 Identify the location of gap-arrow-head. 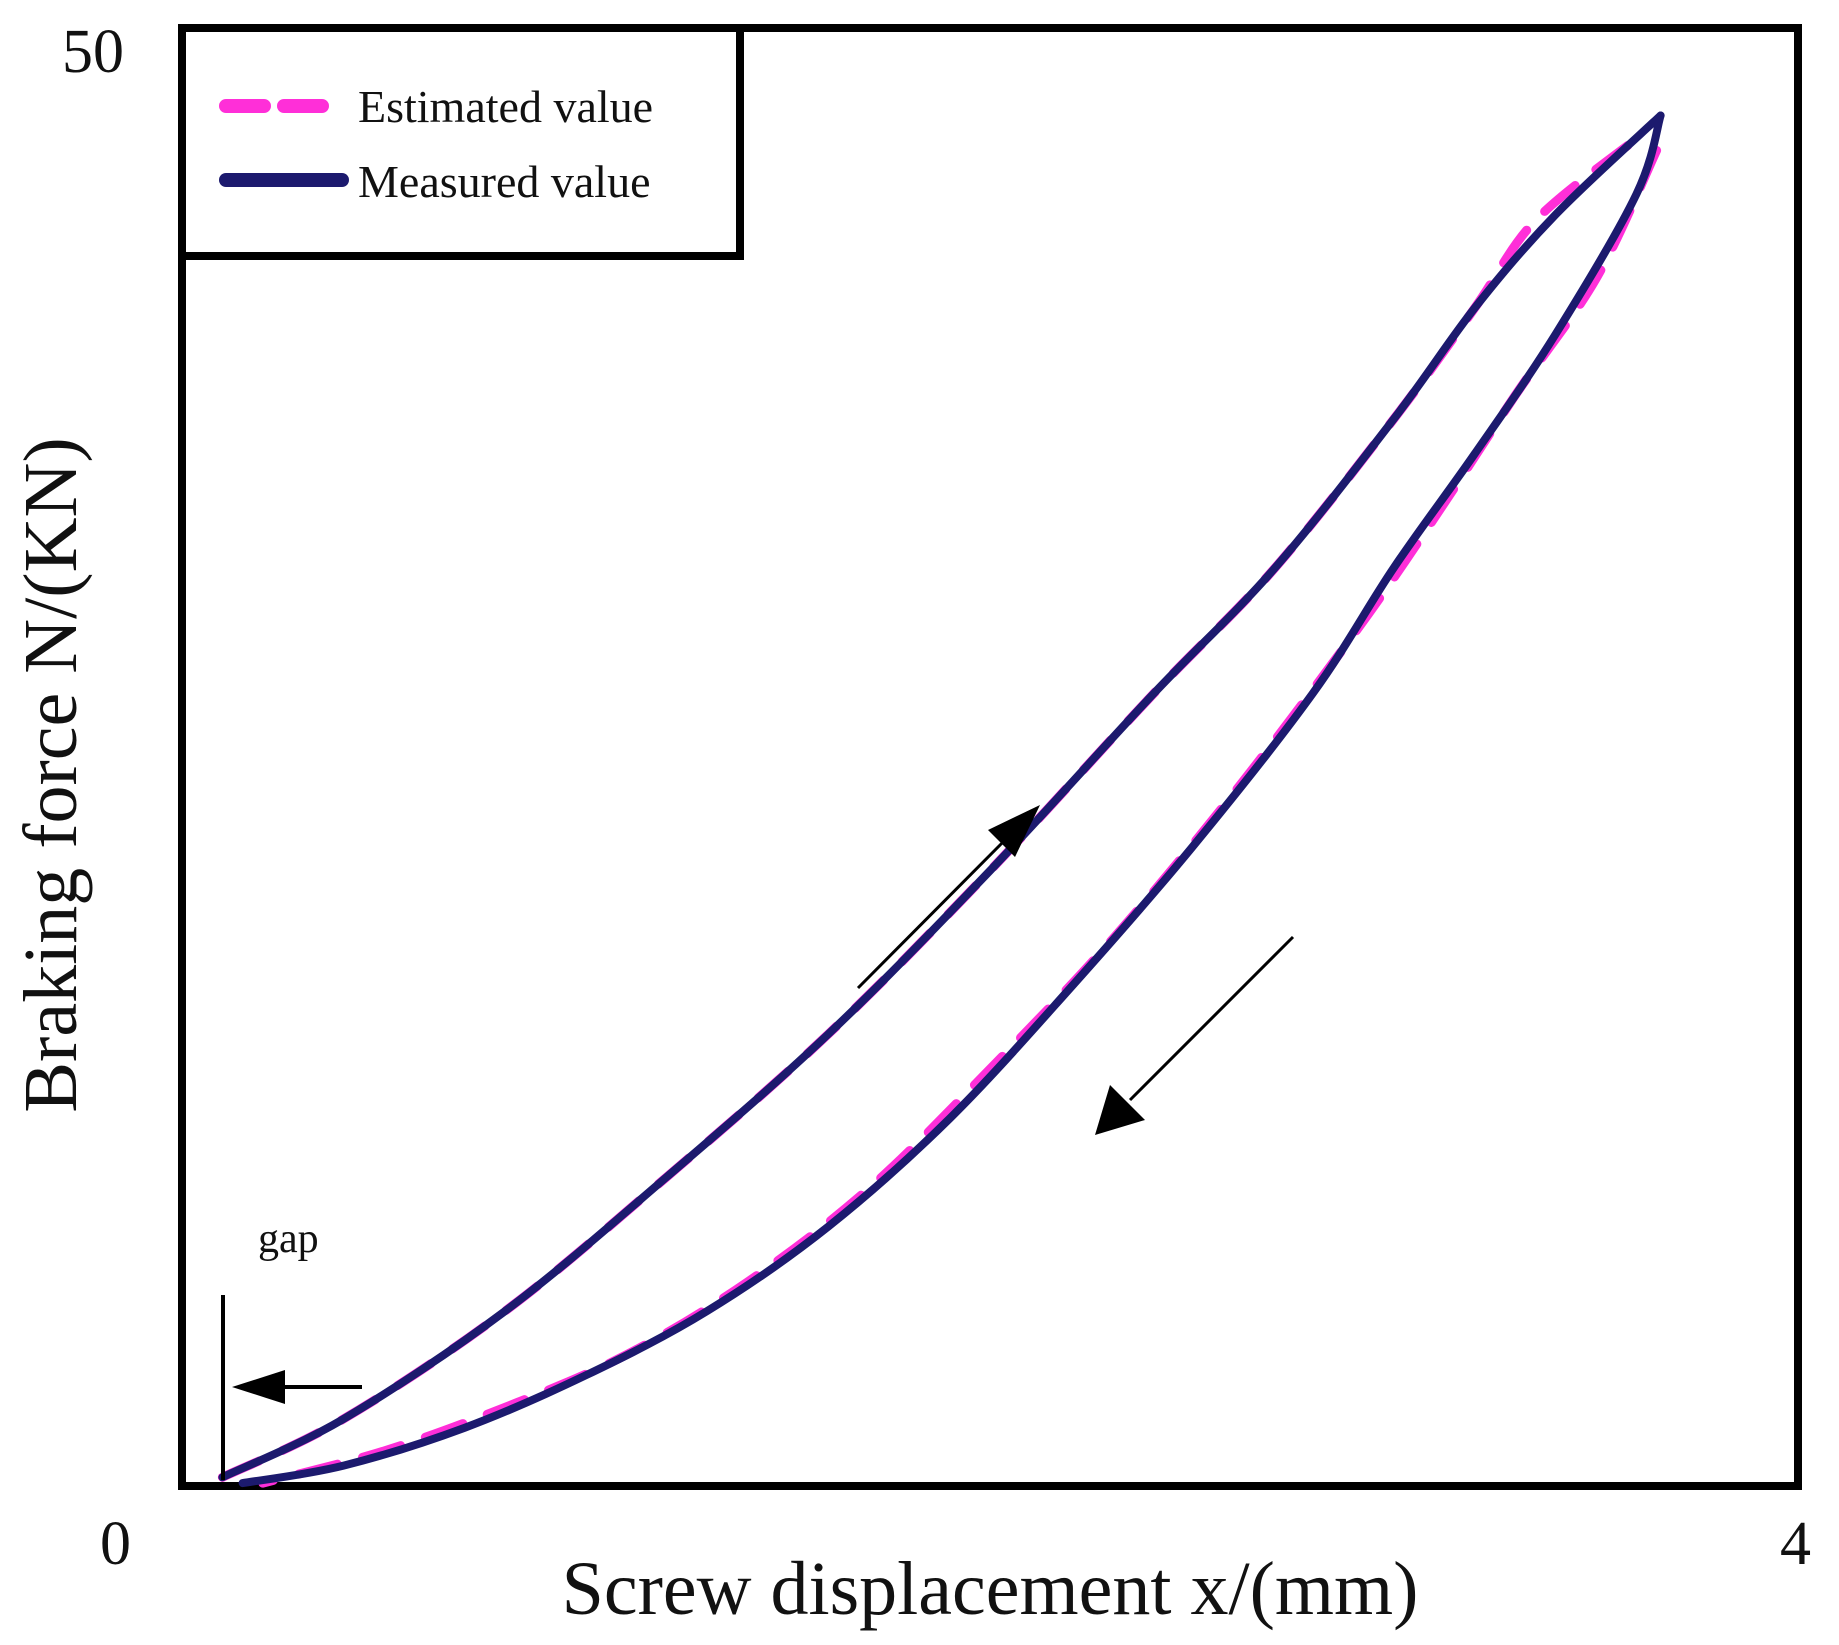
(258, 1387).